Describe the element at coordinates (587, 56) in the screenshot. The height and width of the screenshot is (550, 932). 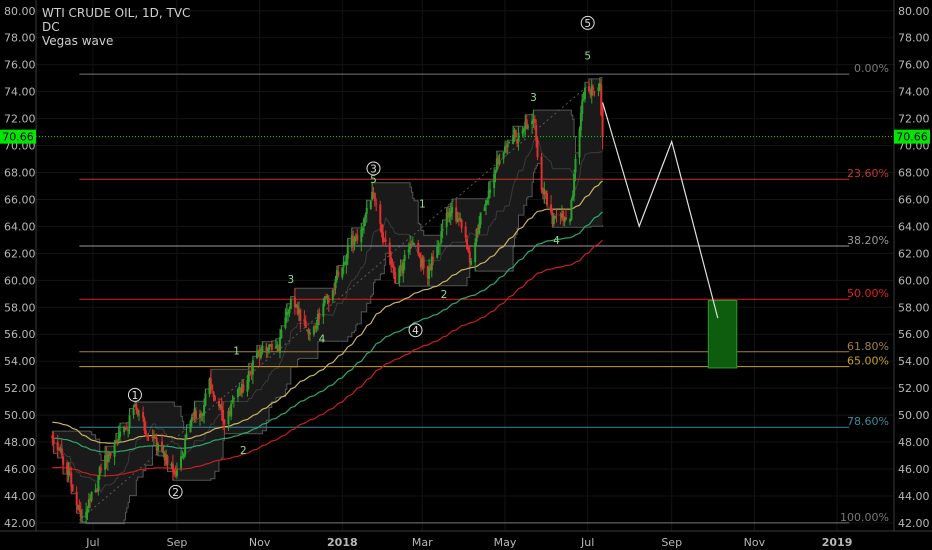
I see `wave-label: 5` at that location.